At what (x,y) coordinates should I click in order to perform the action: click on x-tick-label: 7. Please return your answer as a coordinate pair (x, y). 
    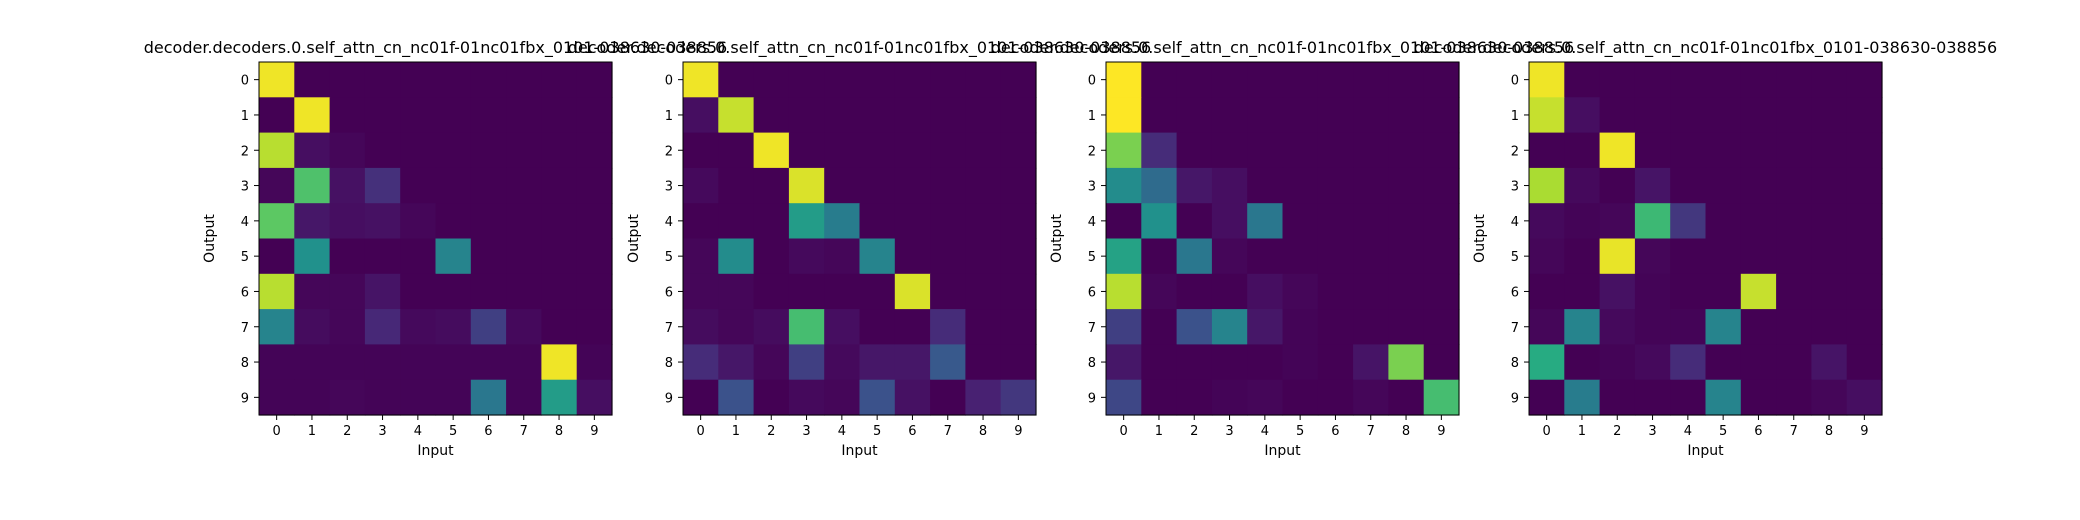
    Looking at the image, I should click on (948, 431).